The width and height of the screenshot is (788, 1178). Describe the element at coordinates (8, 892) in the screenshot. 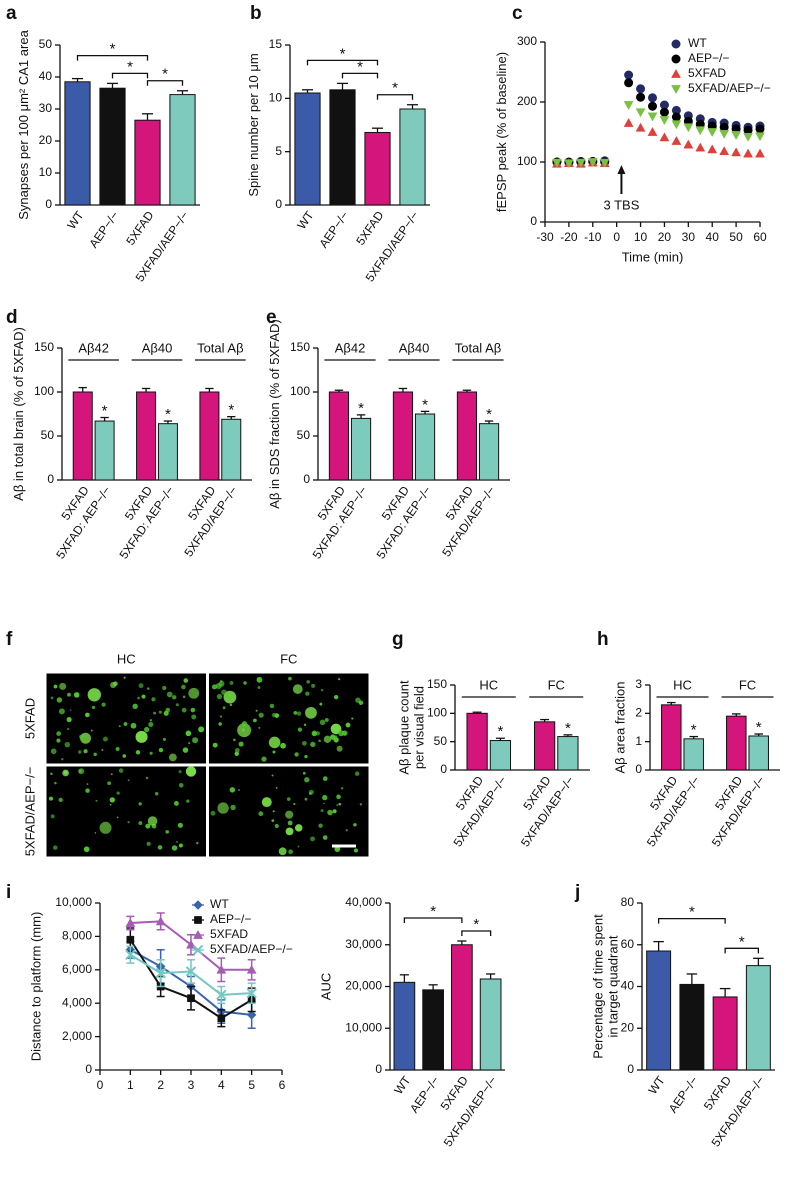

I see `panel-letter: i` at that location.